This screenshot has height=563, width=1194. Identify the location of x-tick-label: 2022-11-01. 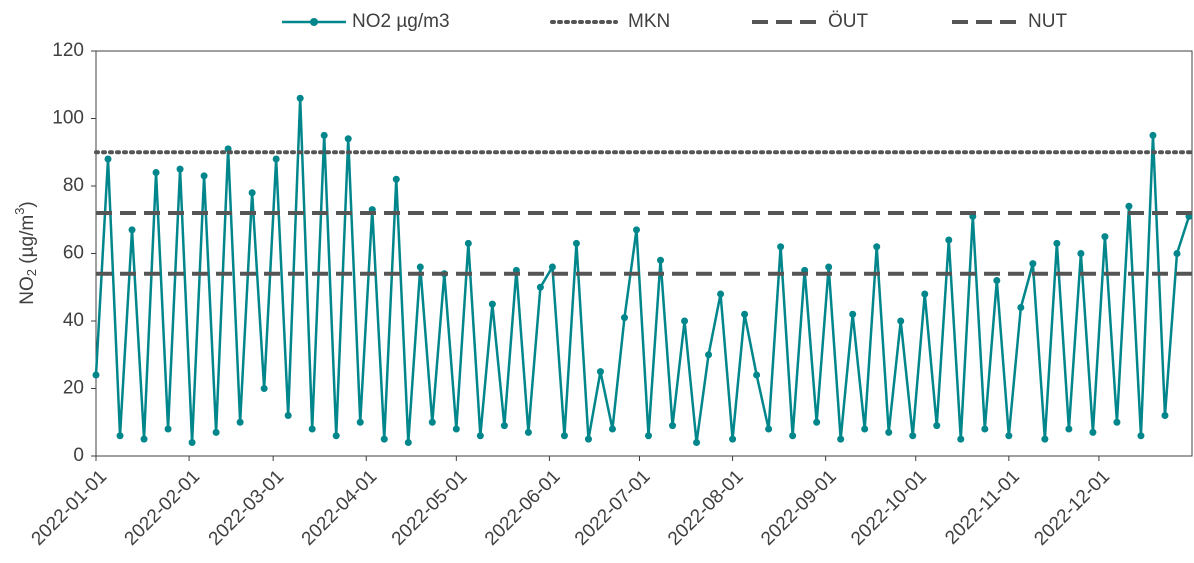
(982, 507).